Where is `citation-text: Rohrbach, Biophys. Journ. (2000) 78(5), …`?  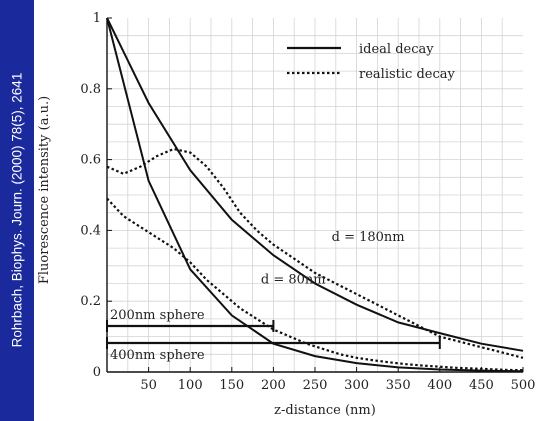 citation-text: Rohrbach, Biophys. Journ. (2000) 78(5), … is located at coordinates (17, 210).